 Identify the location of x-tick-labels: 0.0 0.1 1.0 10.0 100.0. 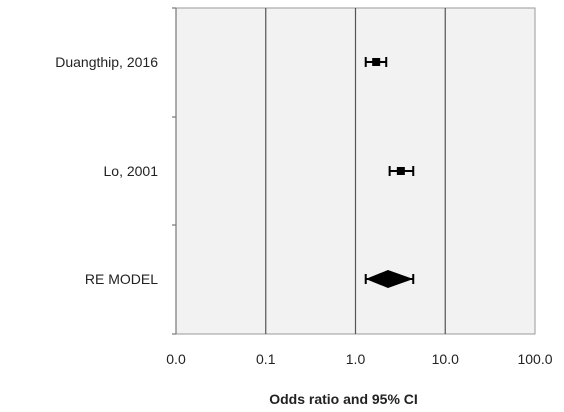
(359, 359).